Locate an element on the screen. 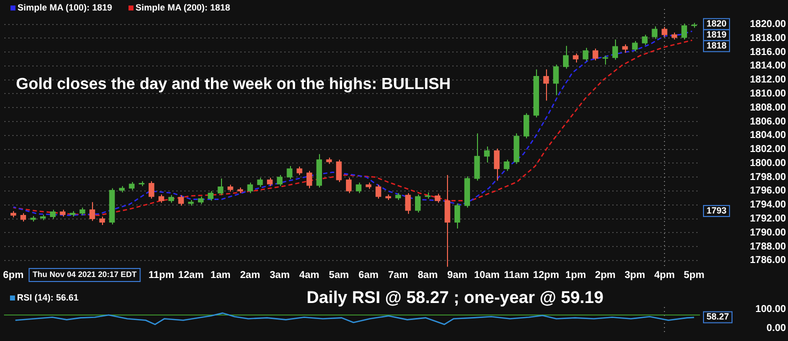 This screenshot has height=341, width=788. x-tick-label: 3am is located at coordinates (280, 275).